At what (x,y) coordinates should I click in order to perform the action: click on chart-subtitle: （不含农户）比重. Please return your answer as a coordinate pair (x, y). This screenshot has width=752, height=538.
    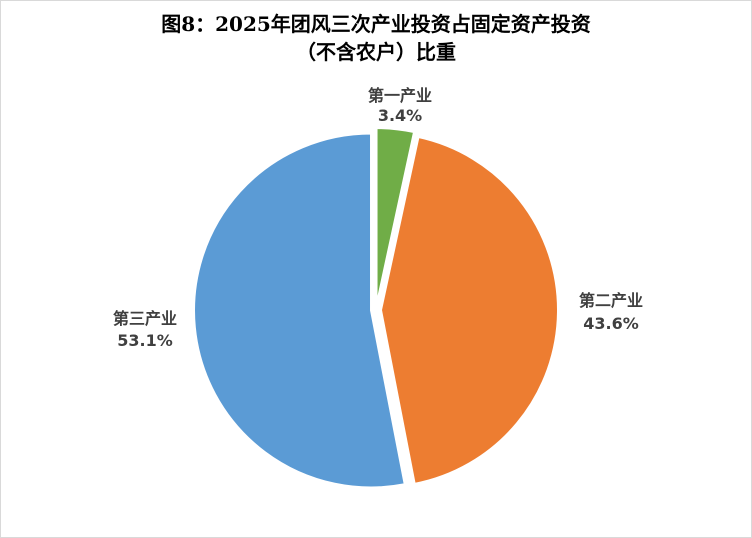
    Looking at the image, I should click on (376, 52).